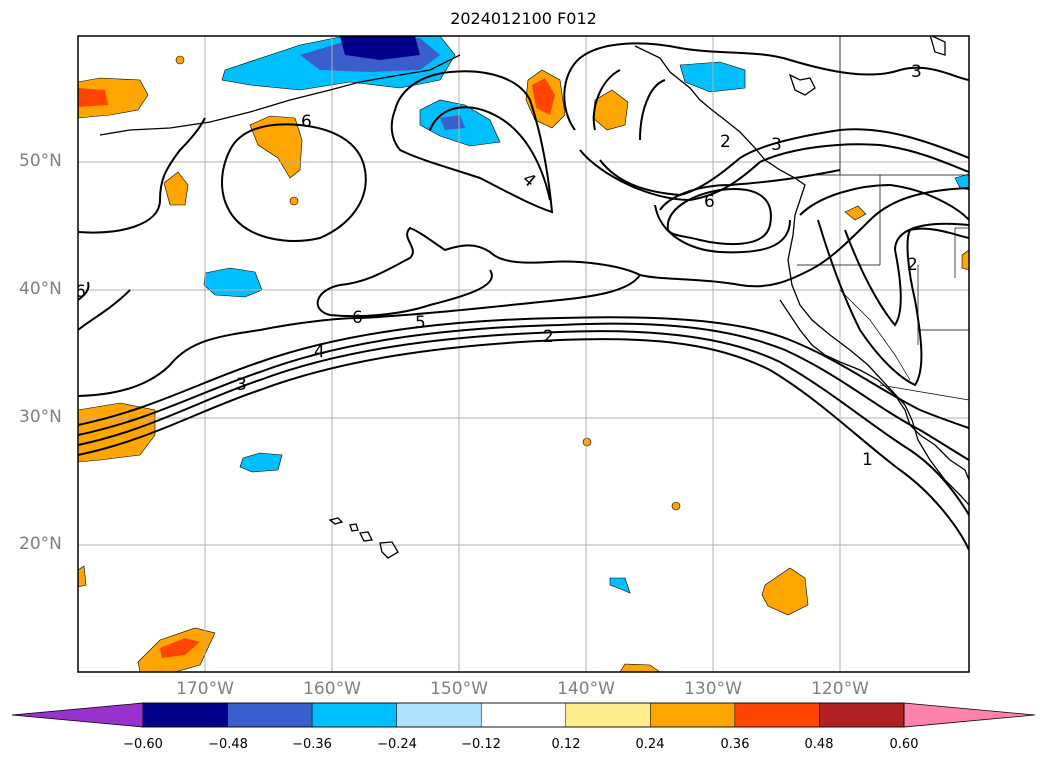  Describe the element at coordinates (143, 744) in the screenshot. I see `colorbar-tick: −0.60` at that location.